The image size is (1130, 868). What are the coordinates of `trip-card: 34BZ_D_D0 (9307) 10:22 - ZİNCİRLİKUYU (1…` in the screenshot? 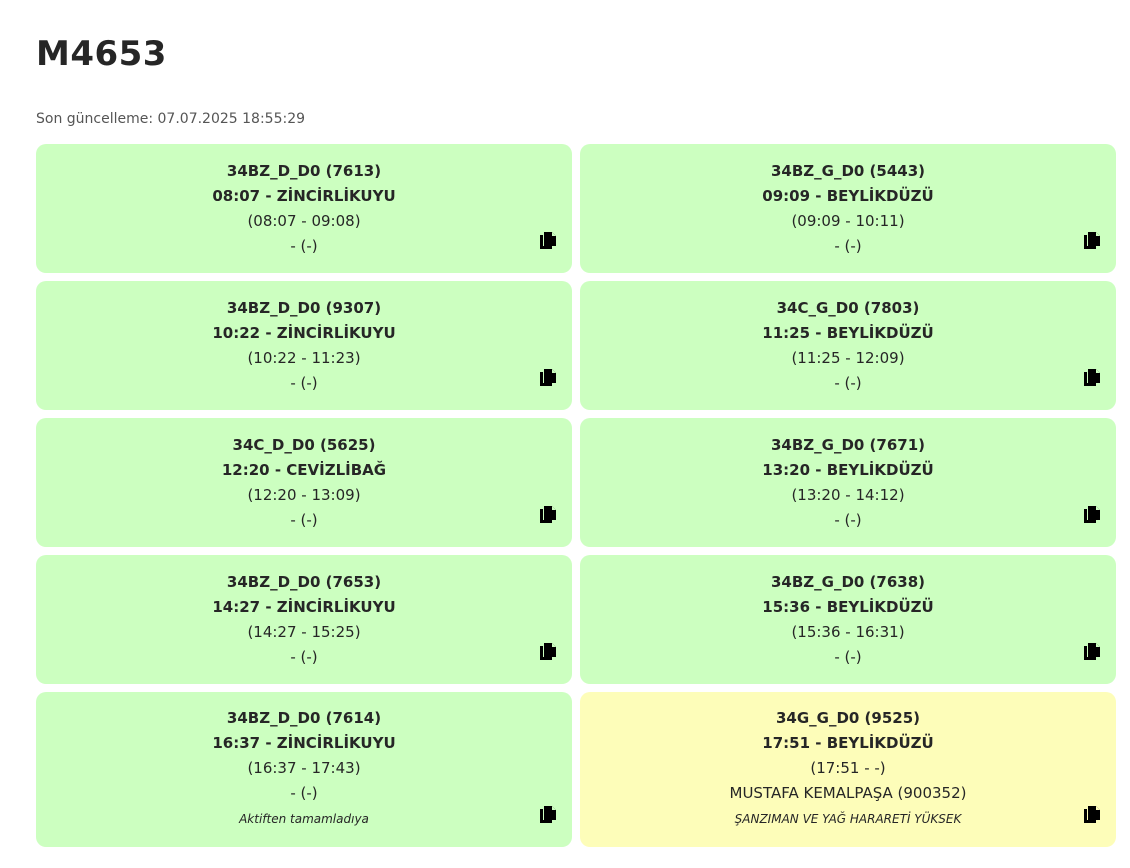 It's located at (304, 345).